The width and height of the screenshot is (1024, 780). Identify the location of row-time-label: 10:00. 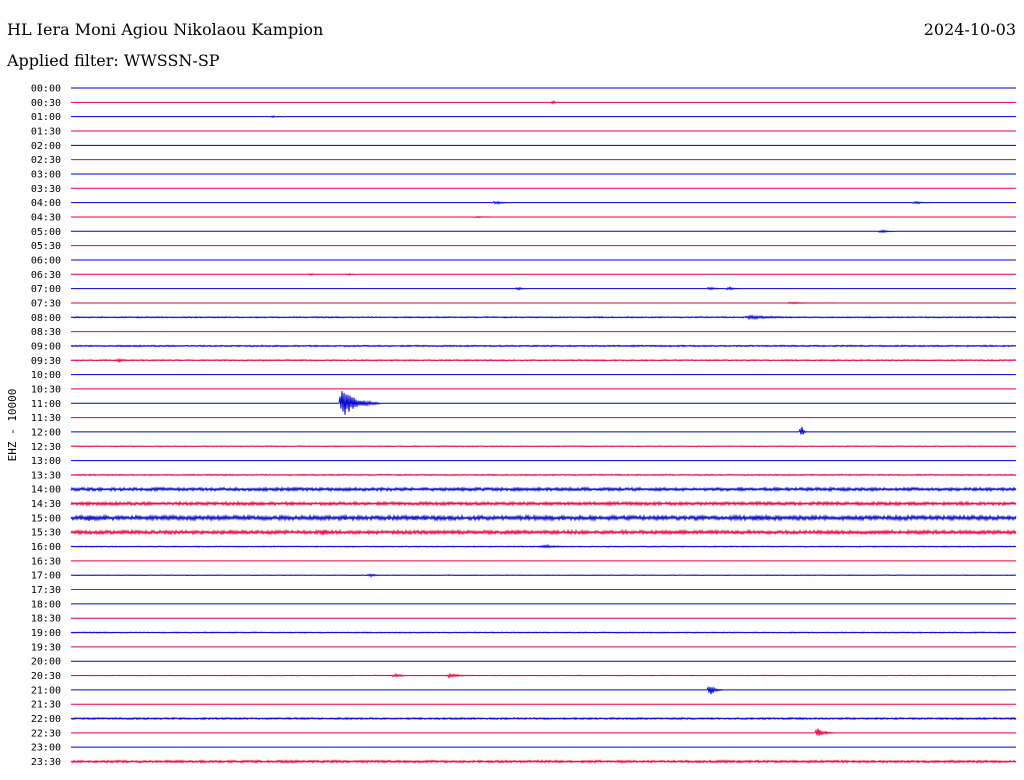
(46, 375).